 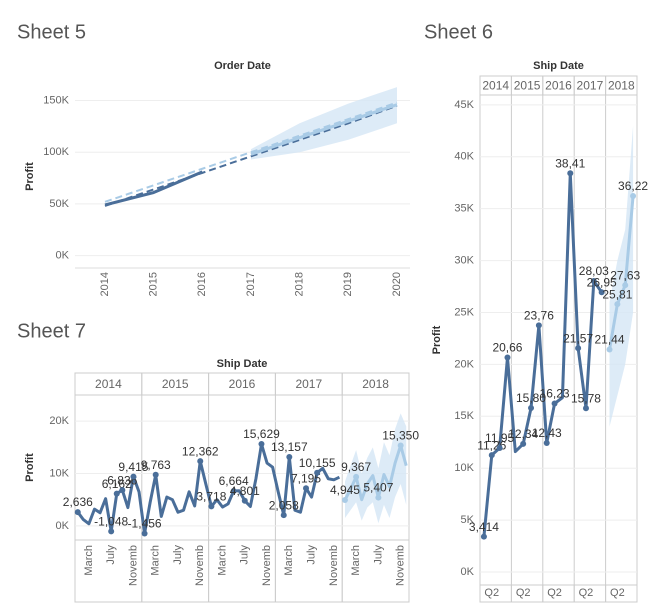 I want to click on data-label: 25,81, so click(x=617, y=294).